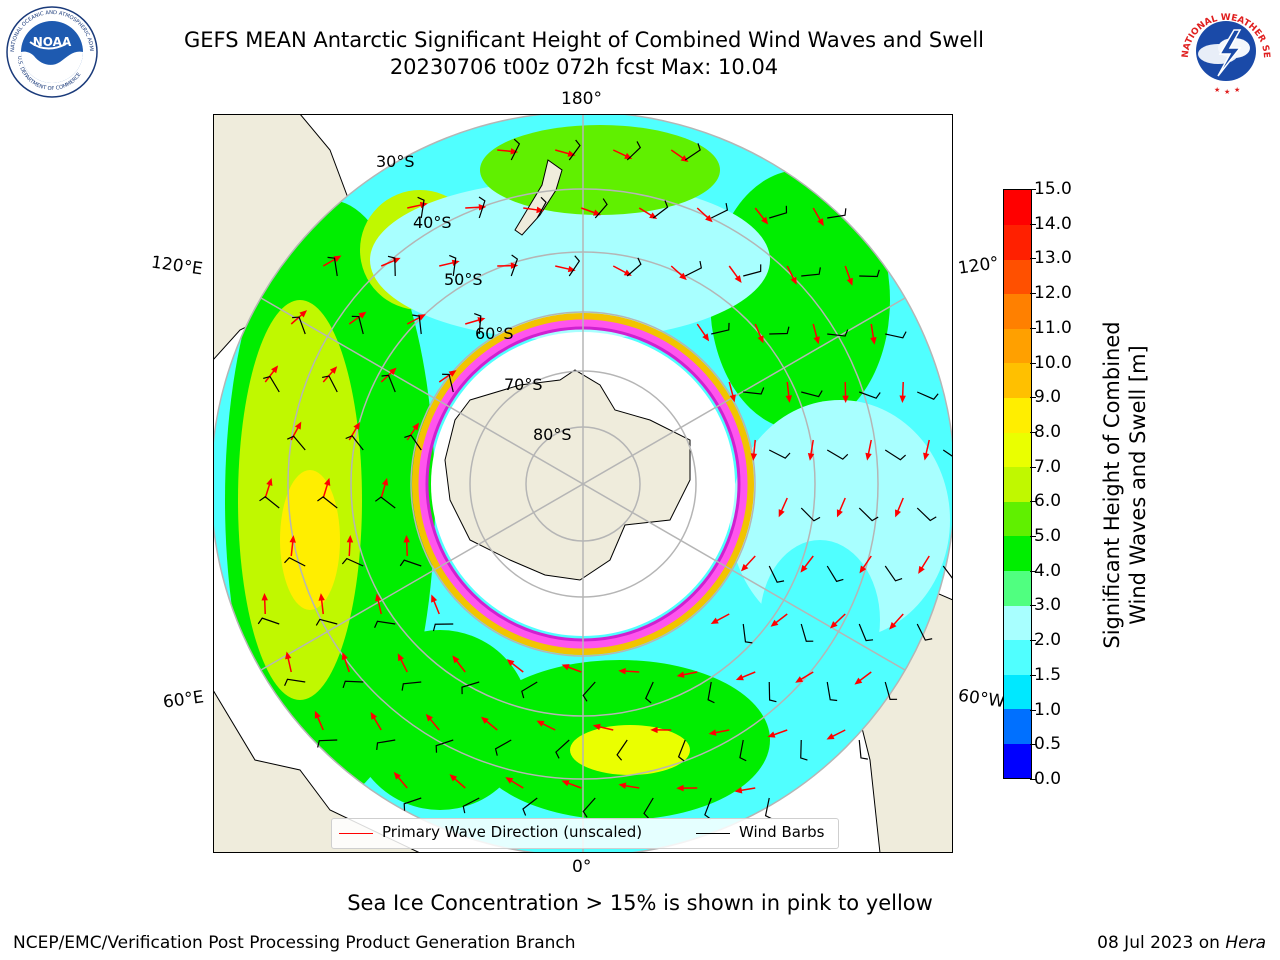  I want to click on colorbar-tick: 8.0, so click(1045, 431).